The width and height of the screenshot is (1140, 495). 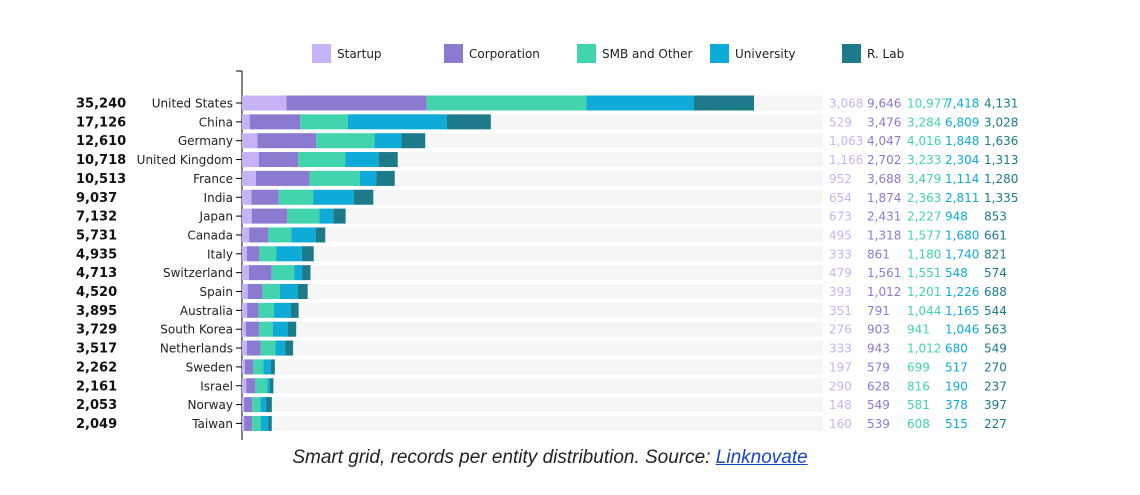 What do you see at coordinates (504, 54) in the screenshot?
I see `legend-label-1: Corporation` at bounding box center [504, 54].